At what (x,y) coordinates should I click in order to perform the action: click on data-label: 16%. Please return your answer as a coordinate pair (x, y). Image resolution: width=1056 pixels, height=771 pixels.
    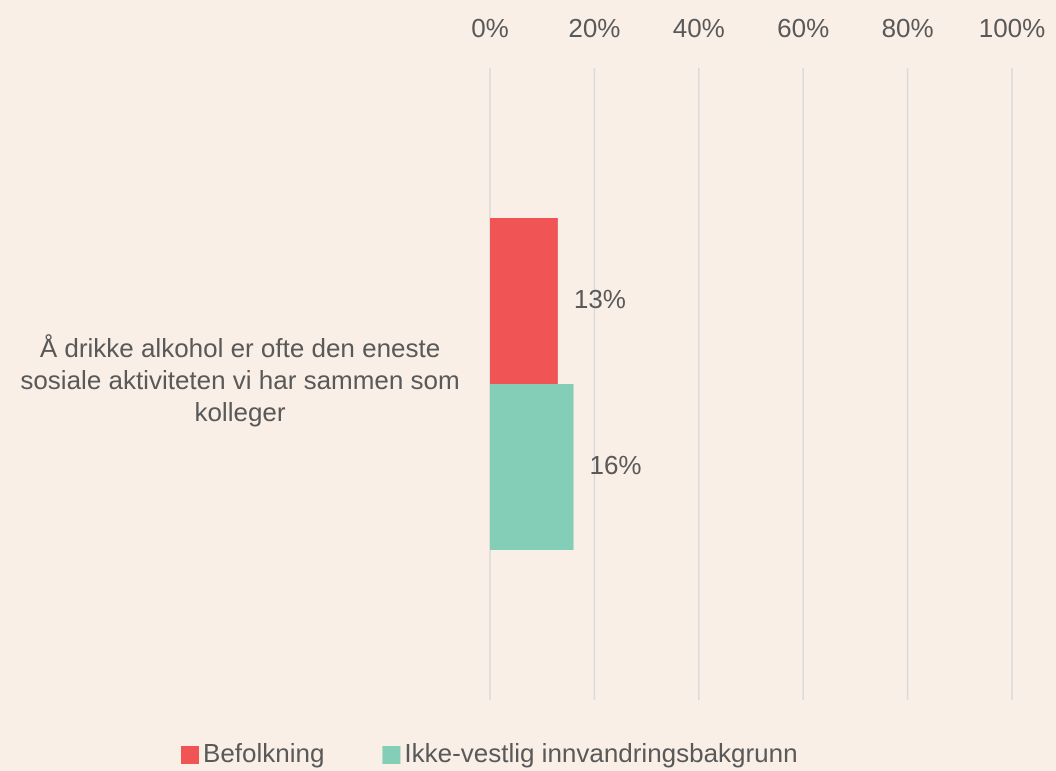
    Looking at the image, I should click on (616, 465).